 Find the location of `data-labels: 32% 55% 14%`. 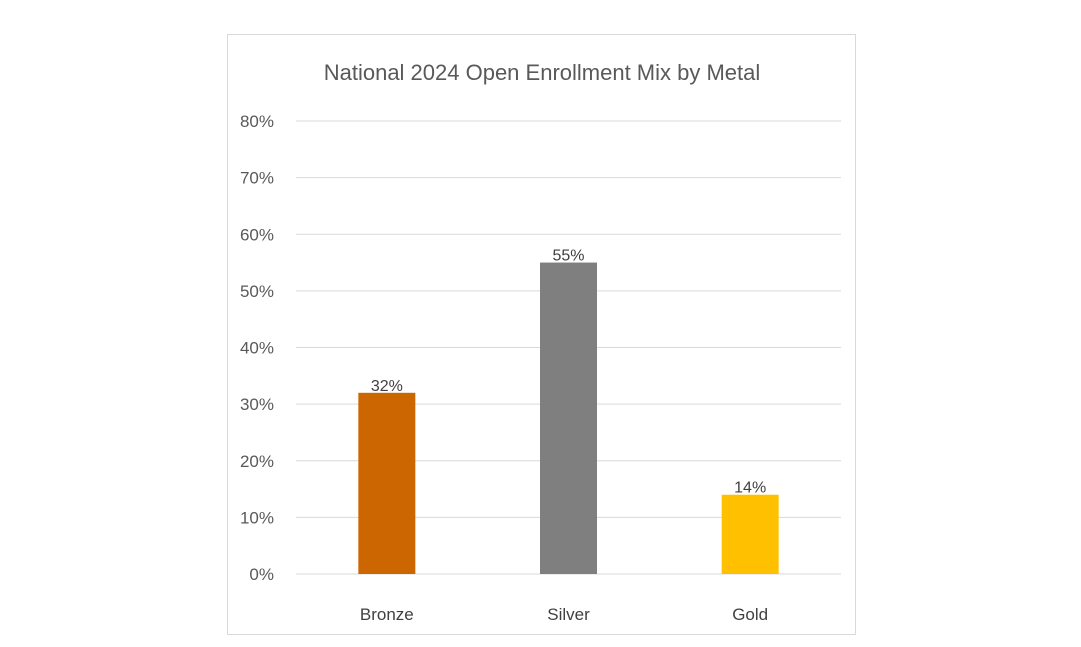

data-labels: 32% 55% 14% is located at coordinates (568, 372).